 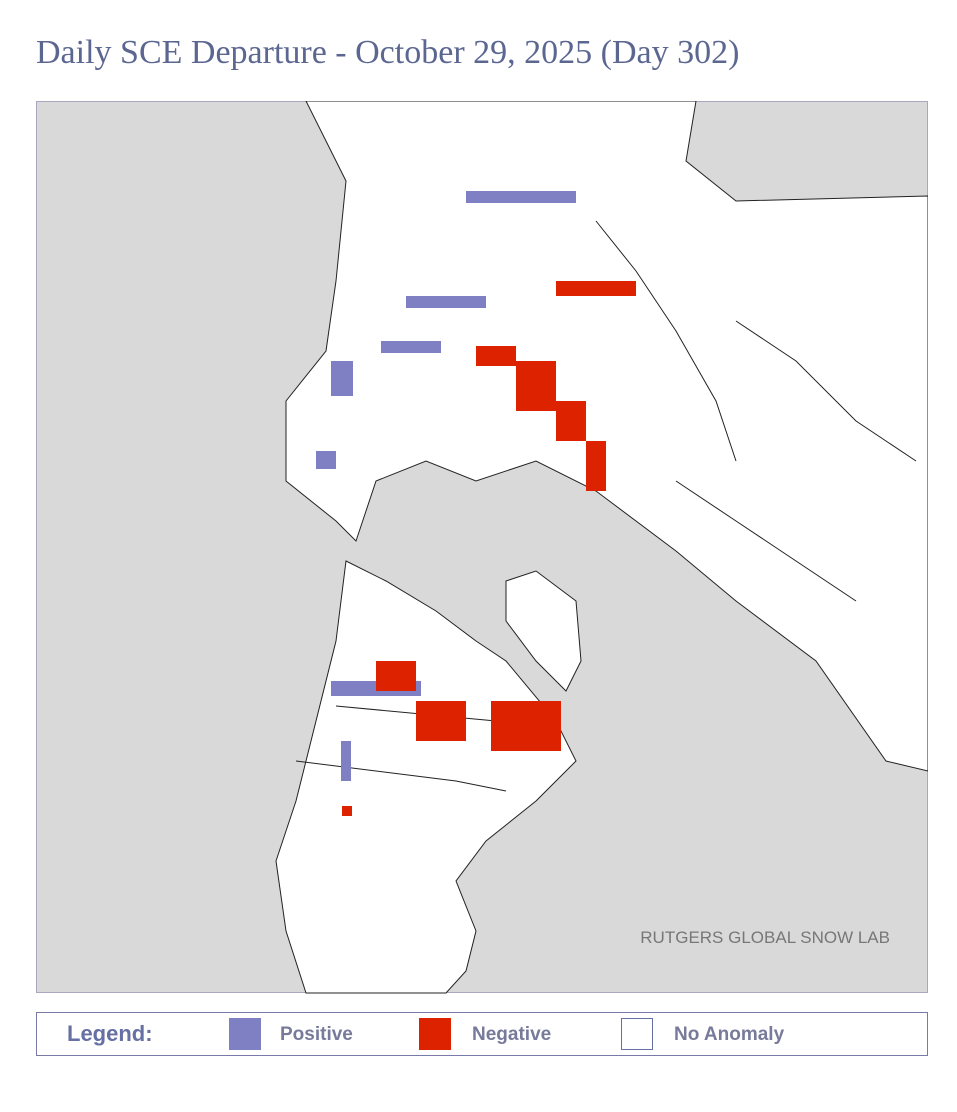 What do you see at coordinates (110, 1033) in the screenshot?
I see `legend-title: Legend:` at bounding box center [110, 1033].